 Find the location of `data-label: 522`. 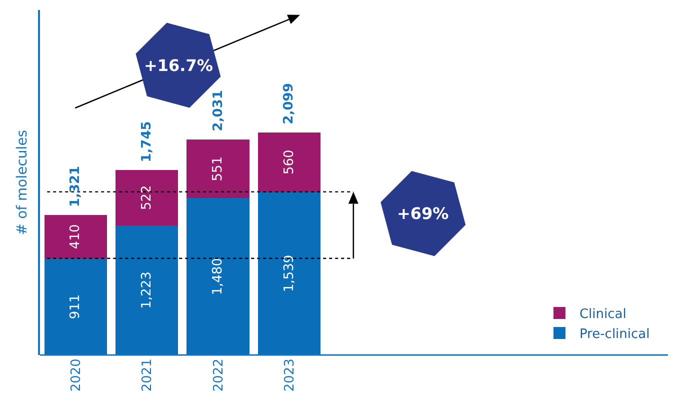

data-label: 522 is located at coordinates (146, 197).